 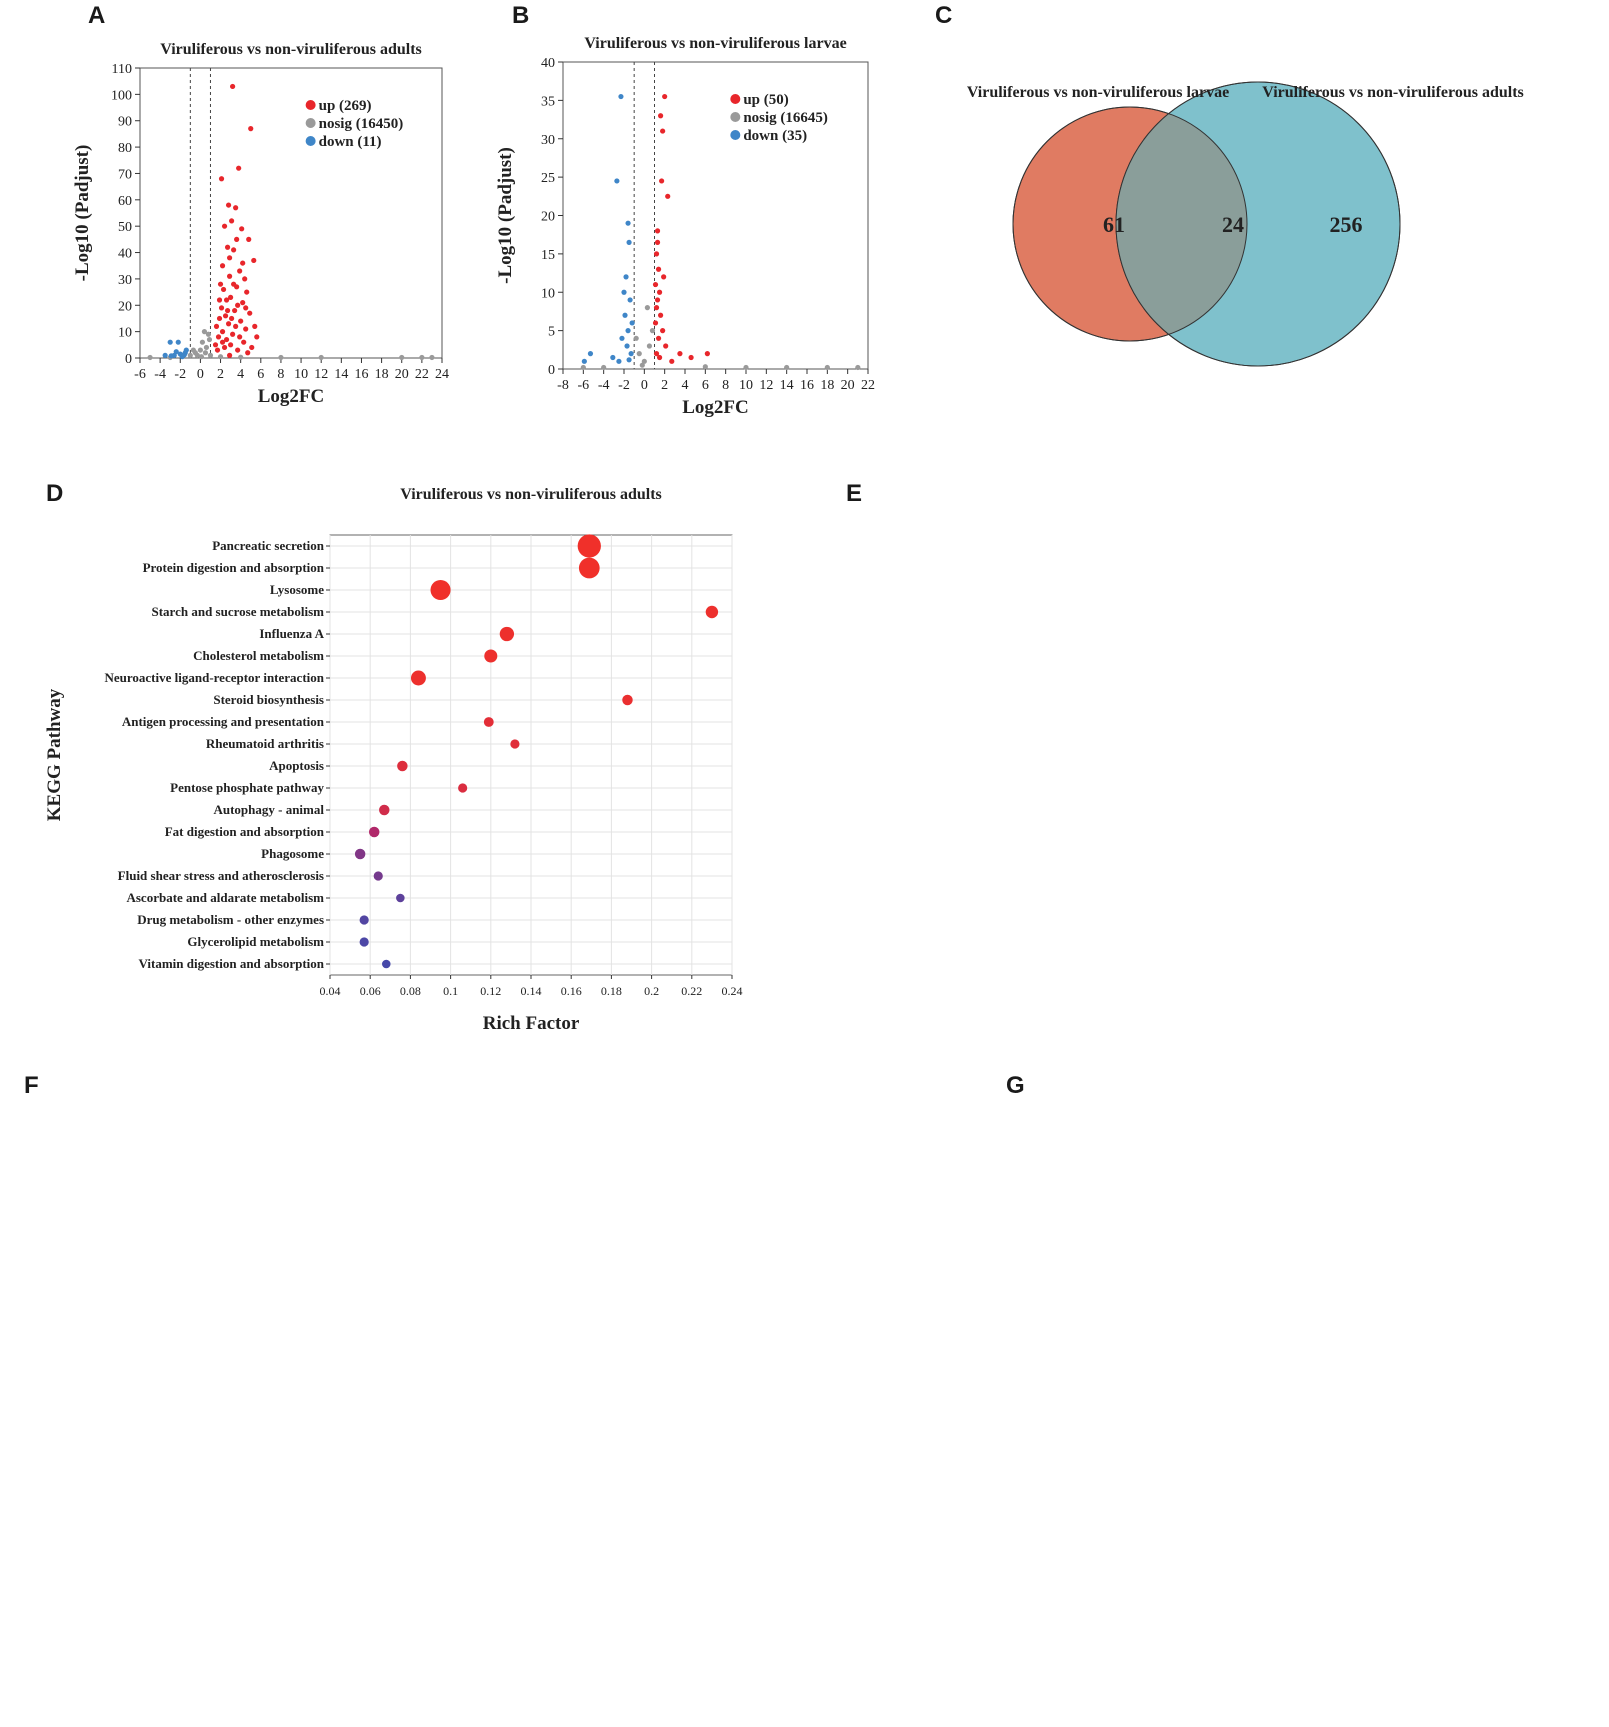 I want to click on y-tick-label: 35, so click(x=548, y=101).